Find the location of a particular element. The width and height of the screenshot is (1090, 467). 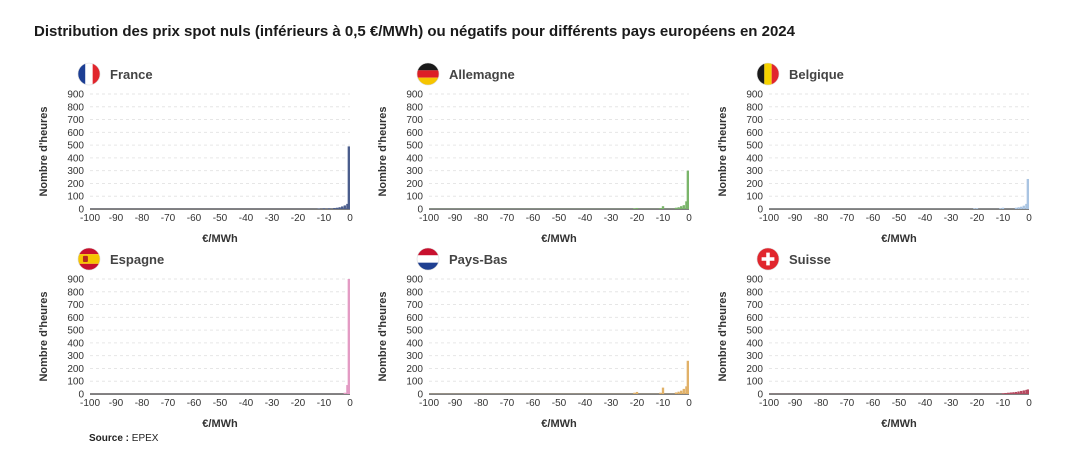

france-flag-icon is located at coordinates (89, 74).